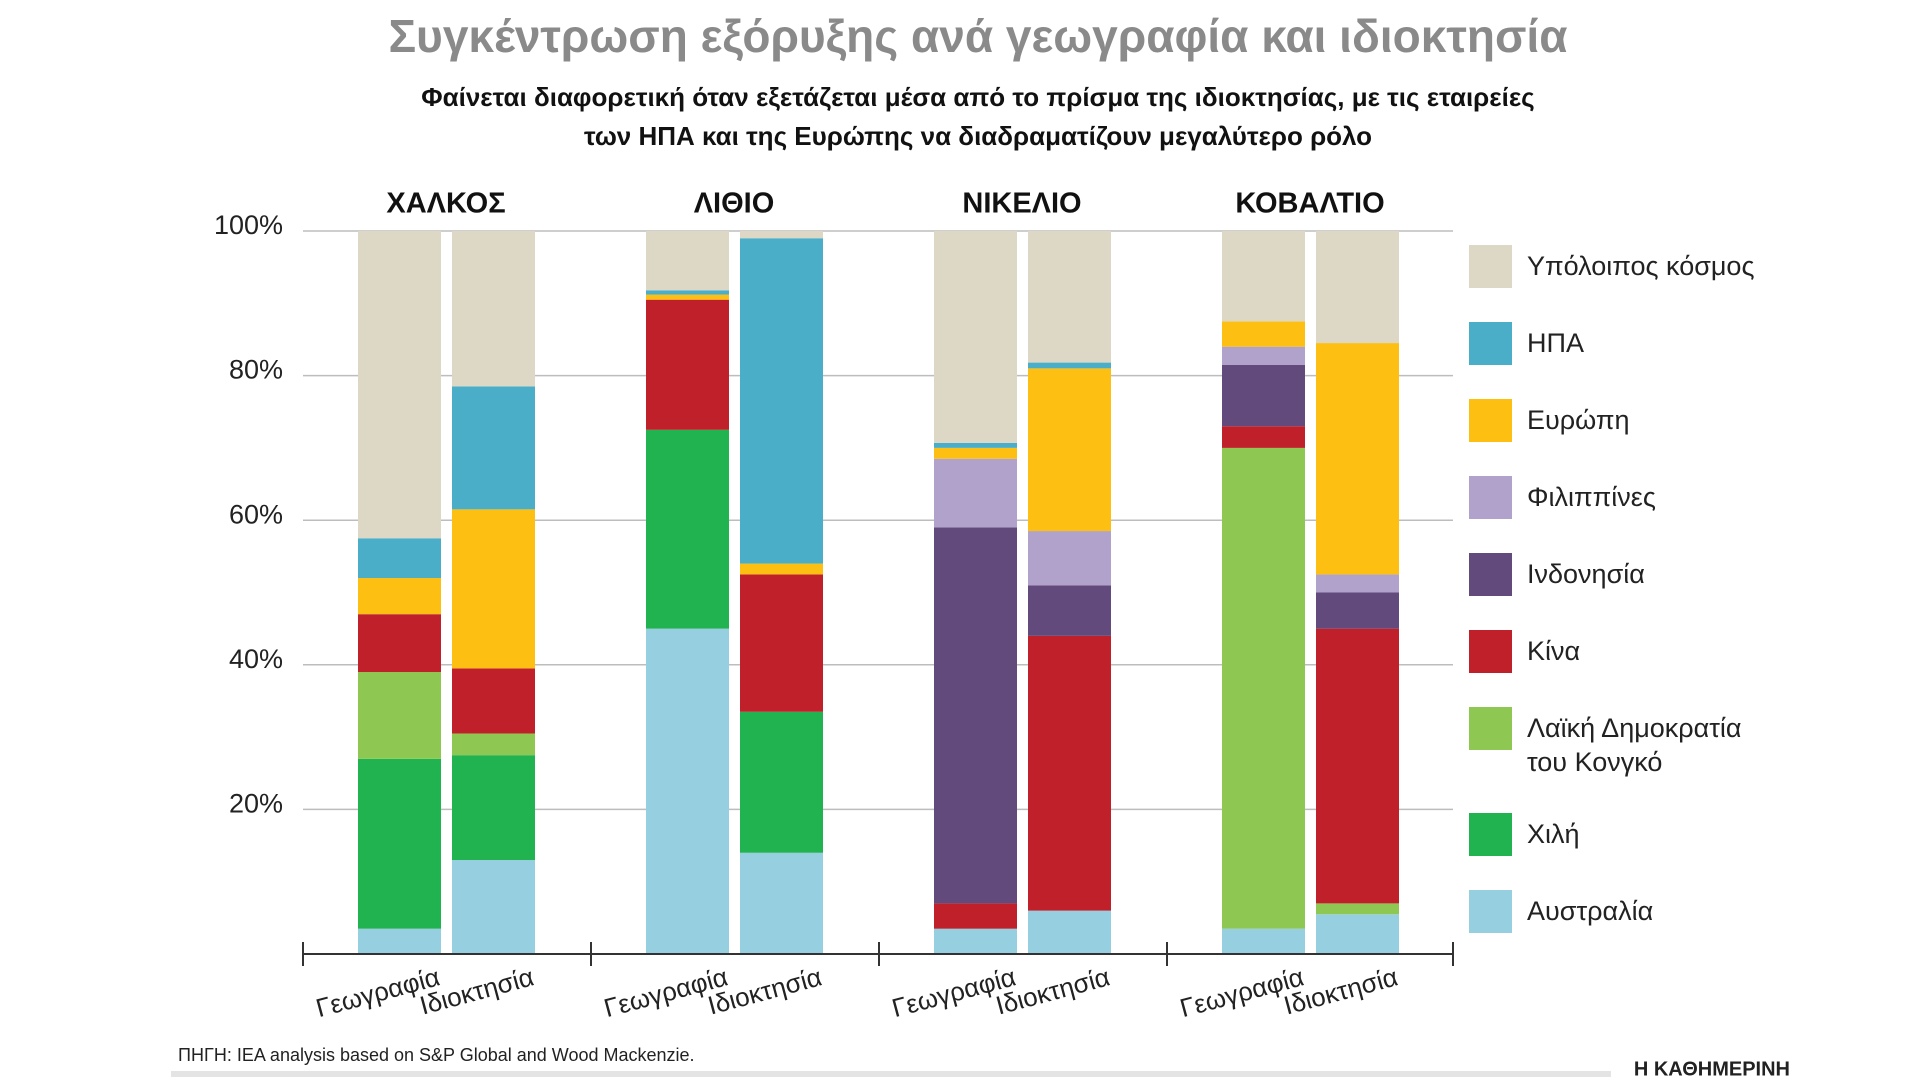 The image size is (1920, 1080). I want to click on group-label: ΛΙΘΙΟ, so click(734, 204).